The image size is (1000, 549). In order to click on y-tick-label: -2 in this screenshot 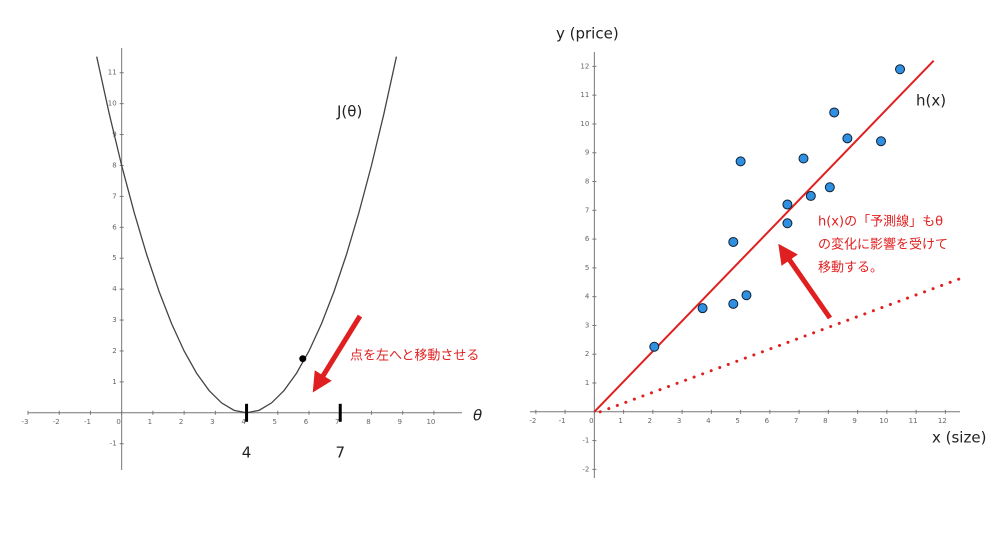, I will do `click(585, 469)`.